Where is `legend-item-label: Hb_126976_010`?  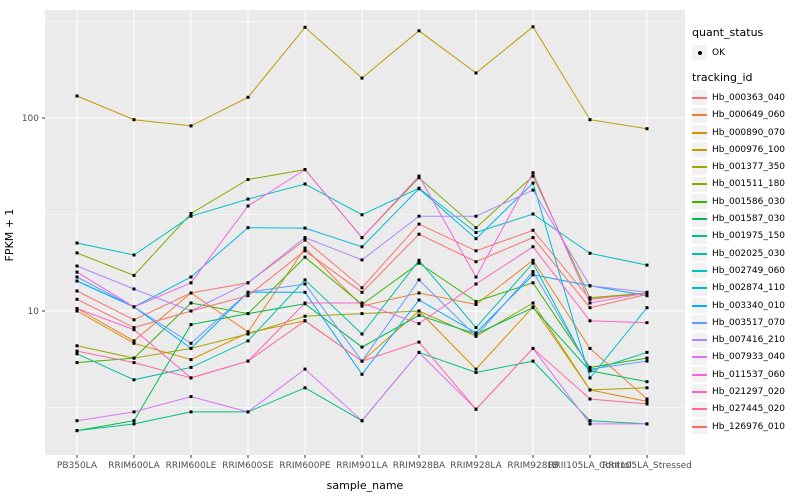 legend-item-label: Hb_126976_010 is located at coordinates (749, 426).